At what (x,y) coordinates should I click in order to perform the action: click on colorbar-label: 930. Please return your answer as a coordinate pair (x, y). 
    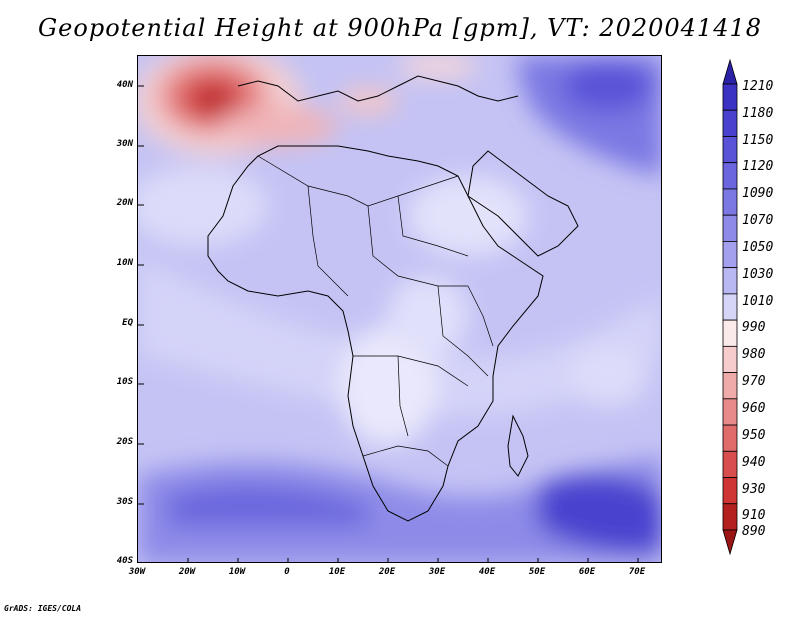
    Looking at the image, I should click on (754, 489).